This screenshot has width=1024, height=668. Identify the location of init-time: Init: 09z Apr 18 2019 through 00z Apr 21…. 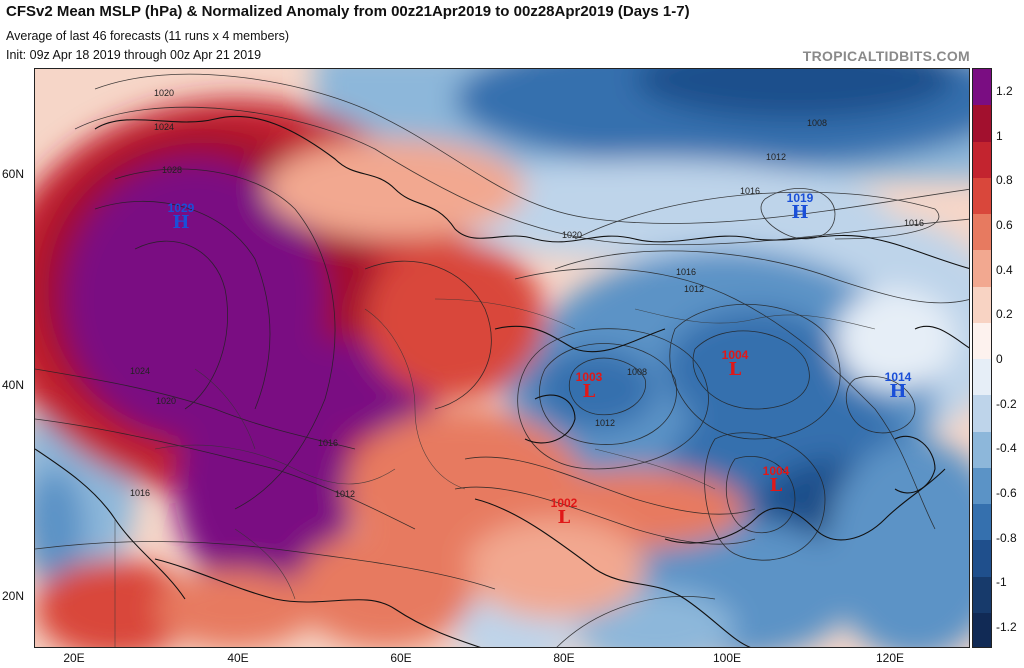
(134, 55).